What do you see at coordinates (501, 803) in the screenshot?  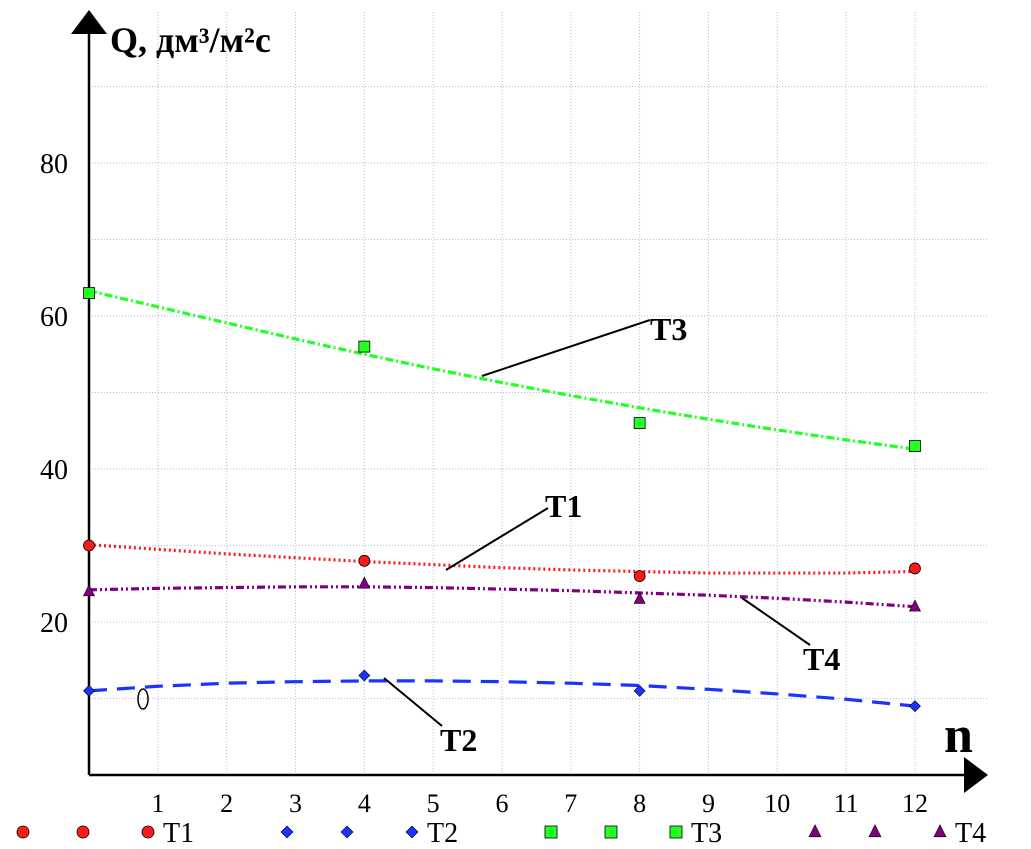 I see `x-tick-label: 6` at bounding box center [501, 803].